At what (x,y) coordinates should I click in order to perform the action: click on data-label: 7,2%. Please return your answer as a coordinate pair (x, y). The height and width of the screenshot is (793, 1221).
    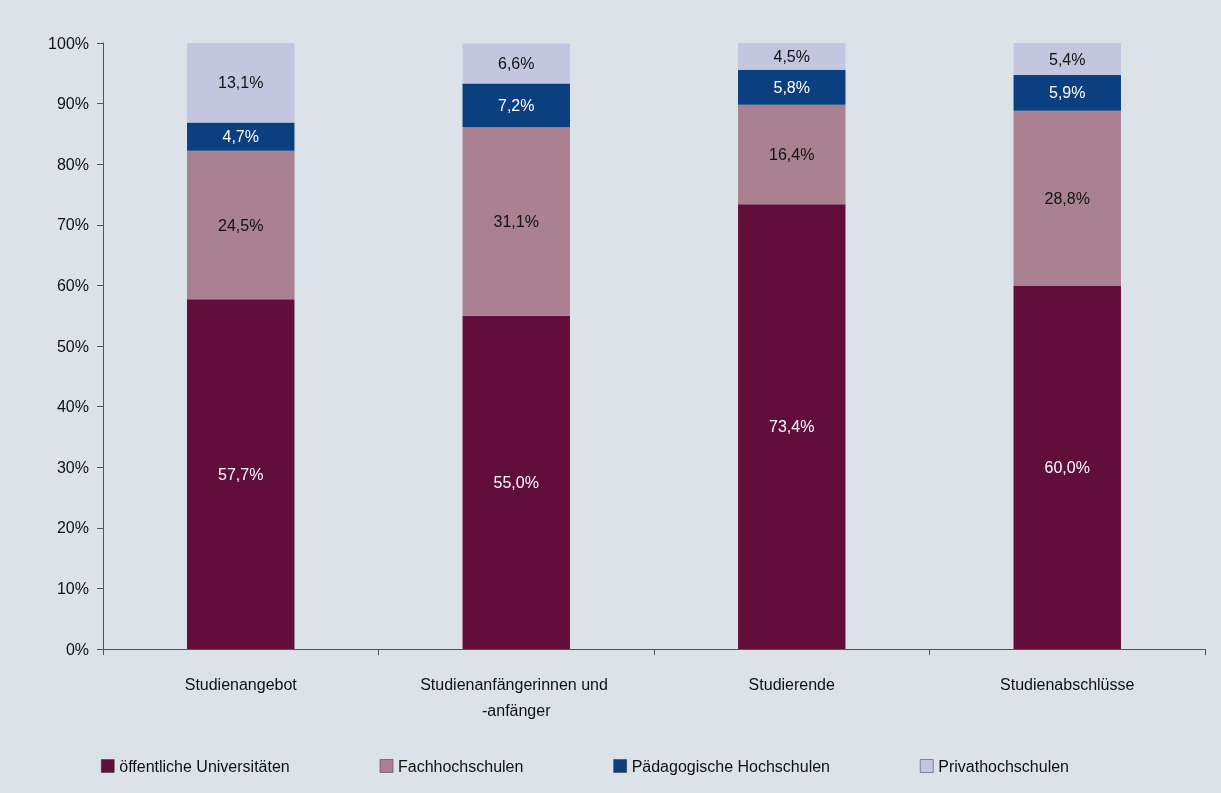
    Looking at the image, I should click on (516, 105).